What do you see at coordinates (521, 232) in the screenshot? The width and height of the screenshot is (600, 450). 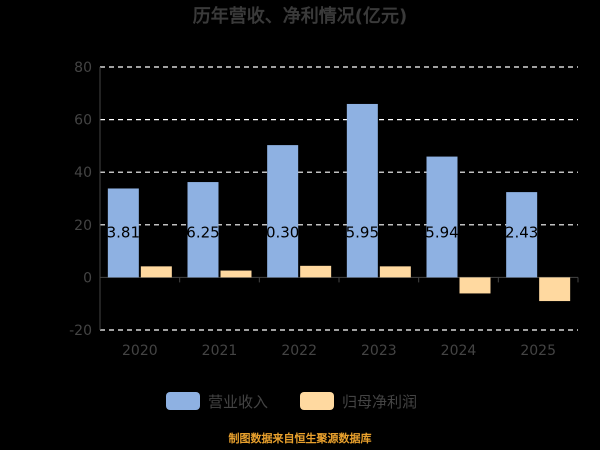 I see `revenue-bar-label: 2.43` at bounding box center [521, 232].